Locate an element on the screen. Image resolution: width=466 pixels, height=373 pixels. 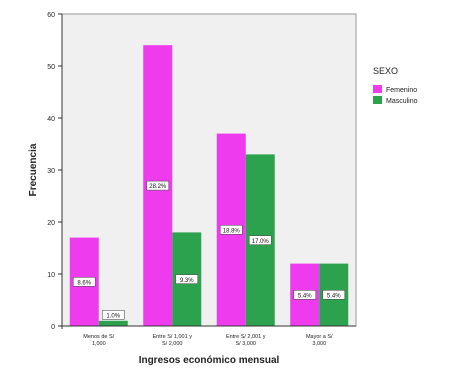
legend-label-femenino: Femenino is located at coordinates (401, 90).